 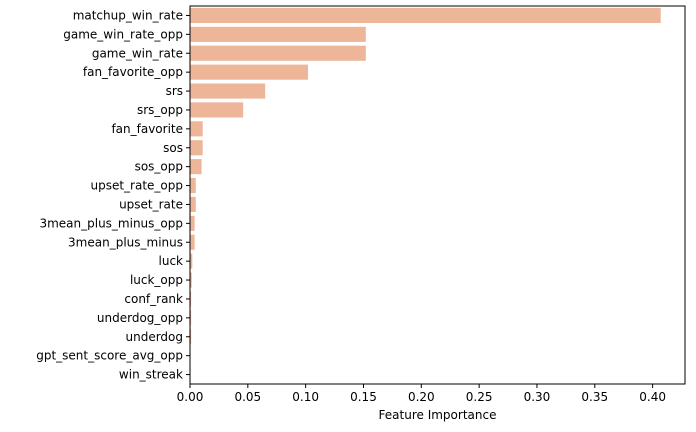 I want to click on category-label: 3mean_plus_minus, so click(x=125, y=242).